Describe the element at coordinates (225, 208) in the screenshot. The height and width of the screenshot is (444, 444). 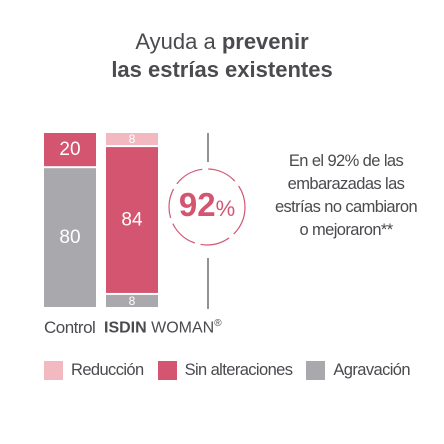
I see `percentage-unit: %` at that location.